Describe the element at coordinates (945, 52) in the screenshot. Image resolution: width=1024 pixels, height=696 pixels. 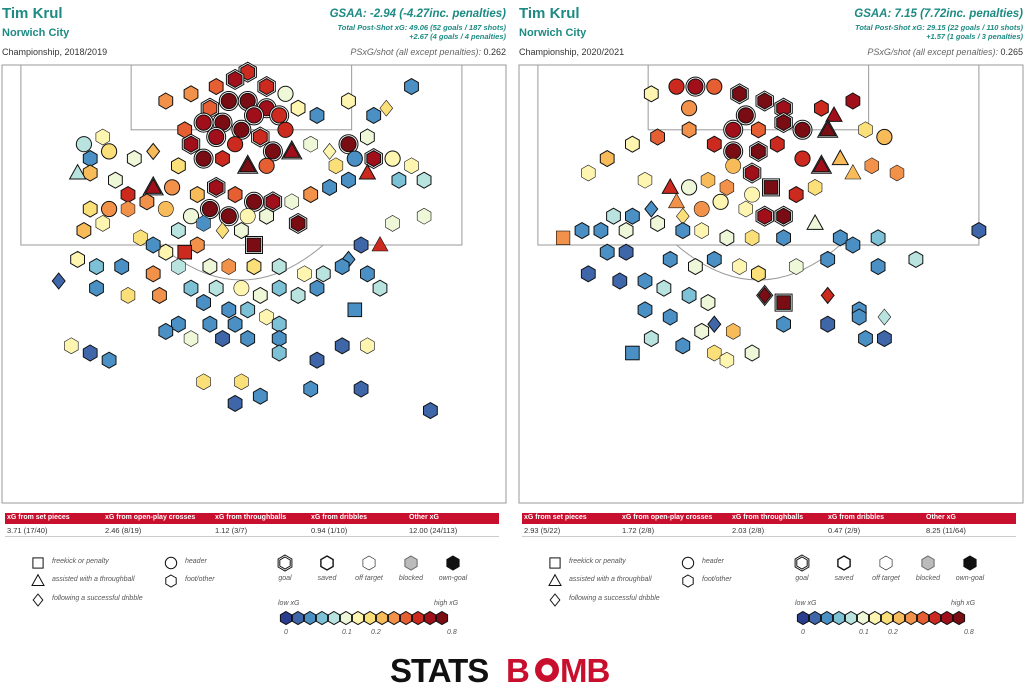
I see `psxg-per-shot: PSxG/shot (all except penalties): 0.265` at that location.